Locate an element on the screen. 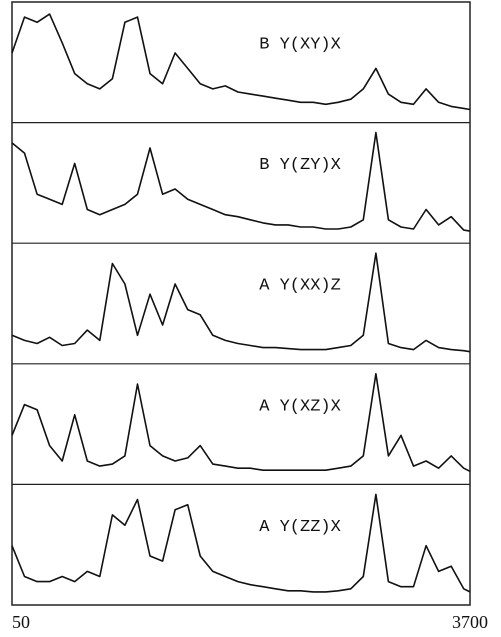 The height and width of the screenshot is (637, 501). panel-label: B Y(XY)X is located at coordinates (300, 44).